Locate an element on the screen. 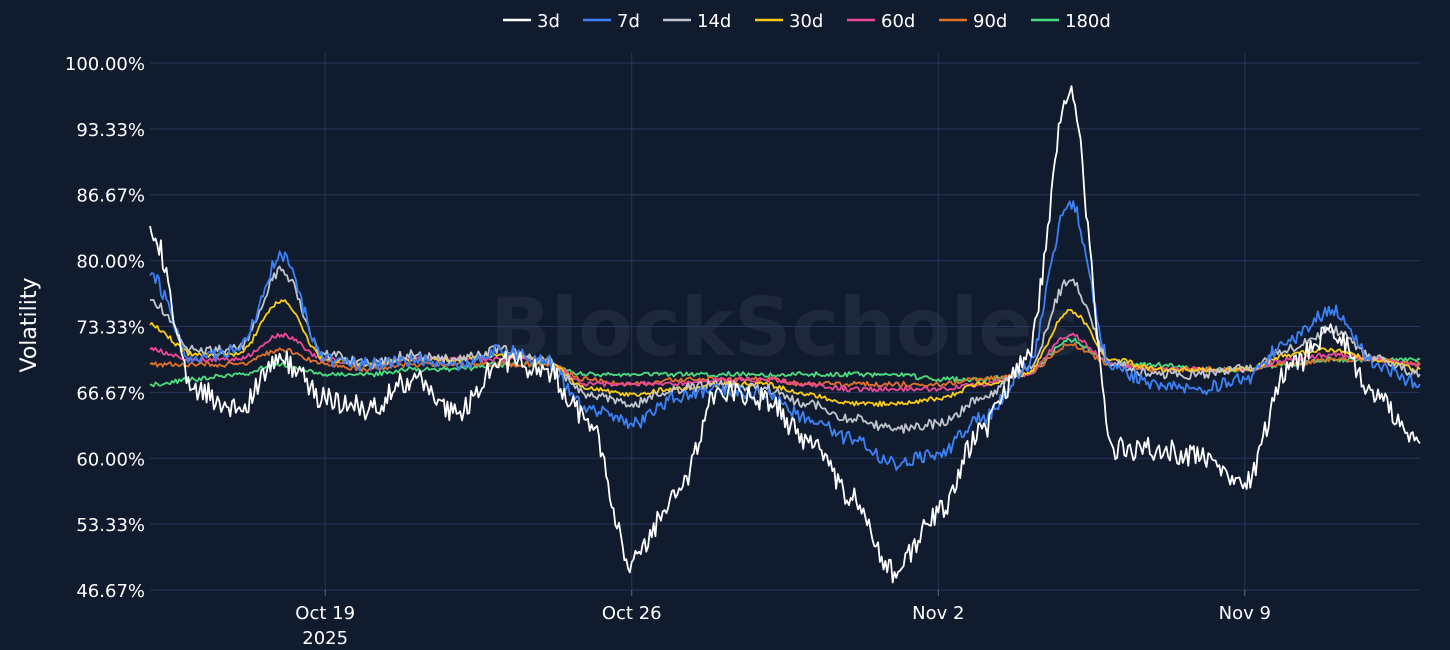 The width and height of the screenshot is (1450, 650). legend-label: 14d is located at coordinates (714, 21).